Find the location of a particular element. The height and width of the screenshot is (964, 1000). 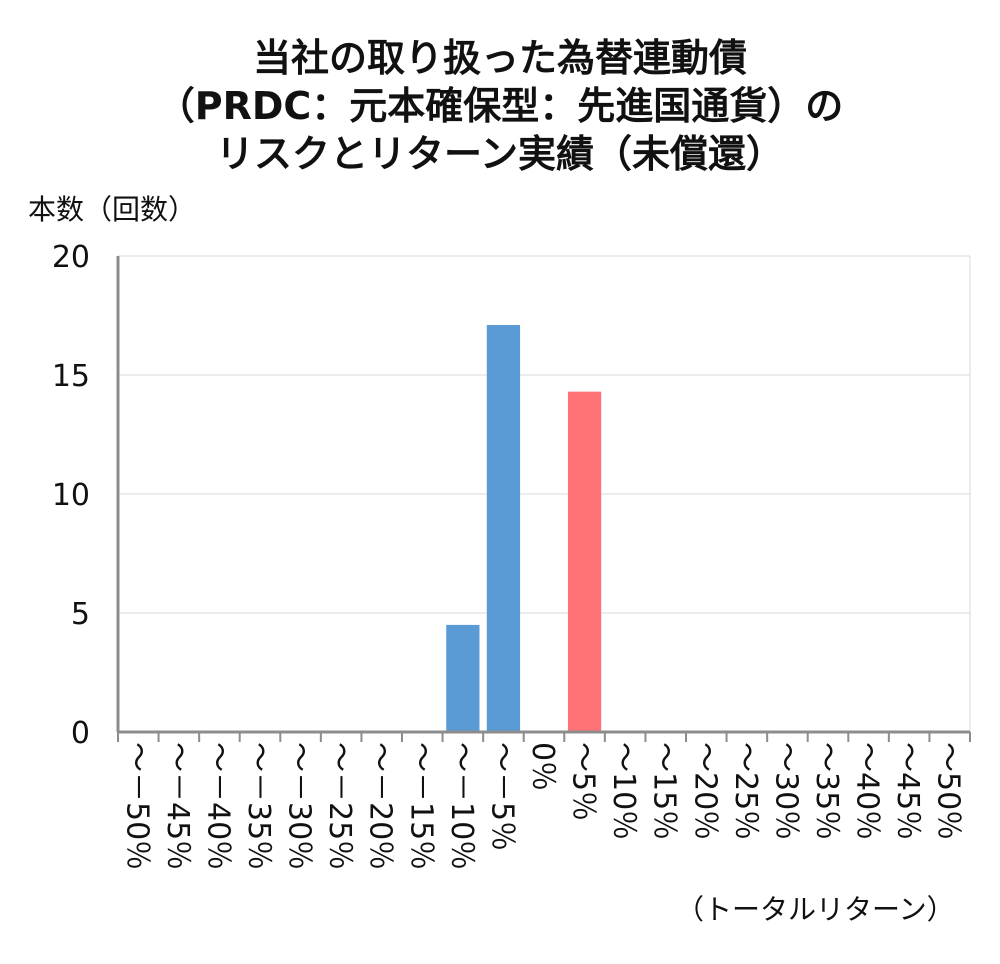

x-tick-label: ～－5％ is located at coordinates (501, 796).